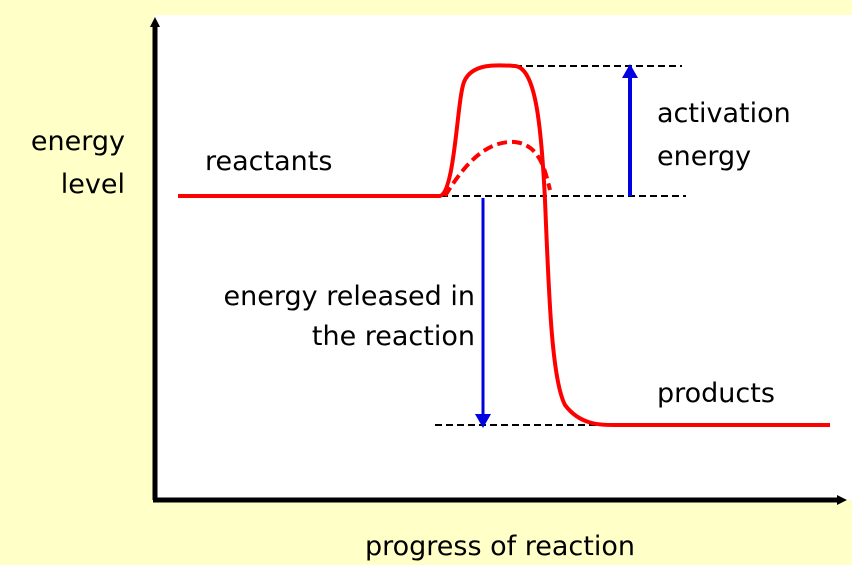 This screenshot has width=852, height=565. Describe the element at coordinates (497, 168) in the screenshot. I see `catalysed-curve` at that location.